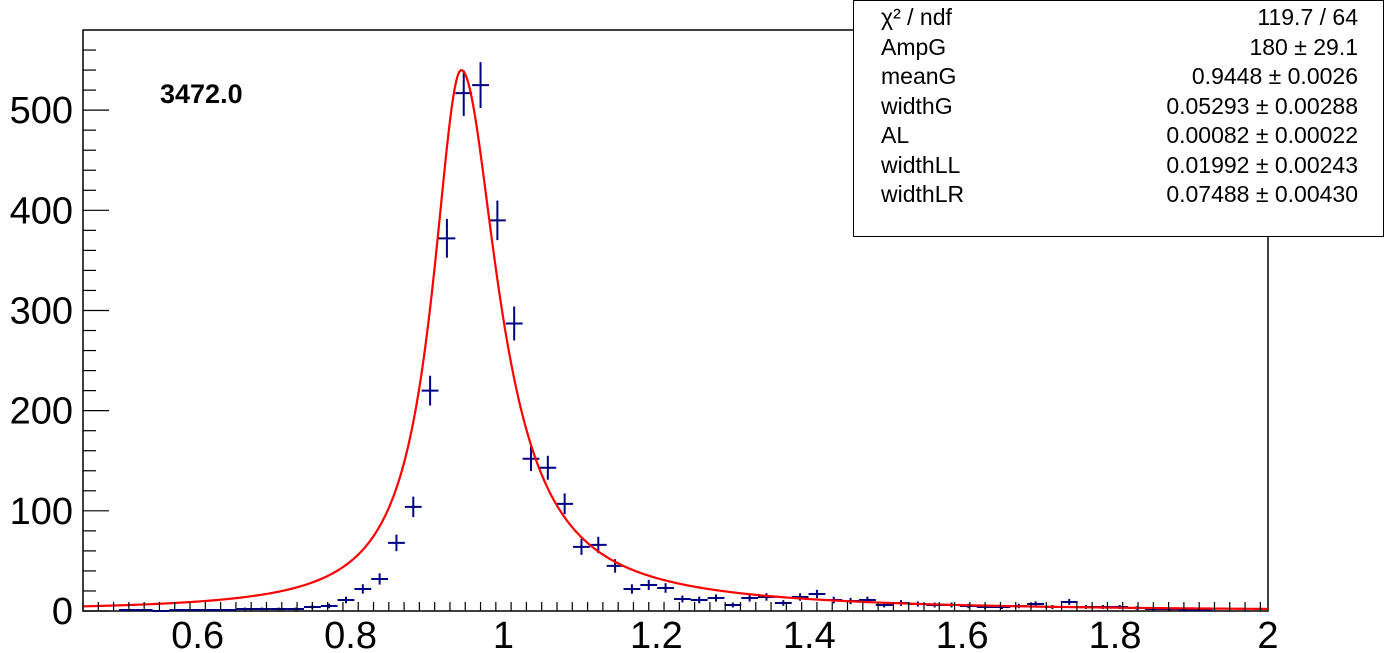  Describe the element at coordinates (350, 634) in the screenshot. I see `x-tick-label: 0.8` at that location.